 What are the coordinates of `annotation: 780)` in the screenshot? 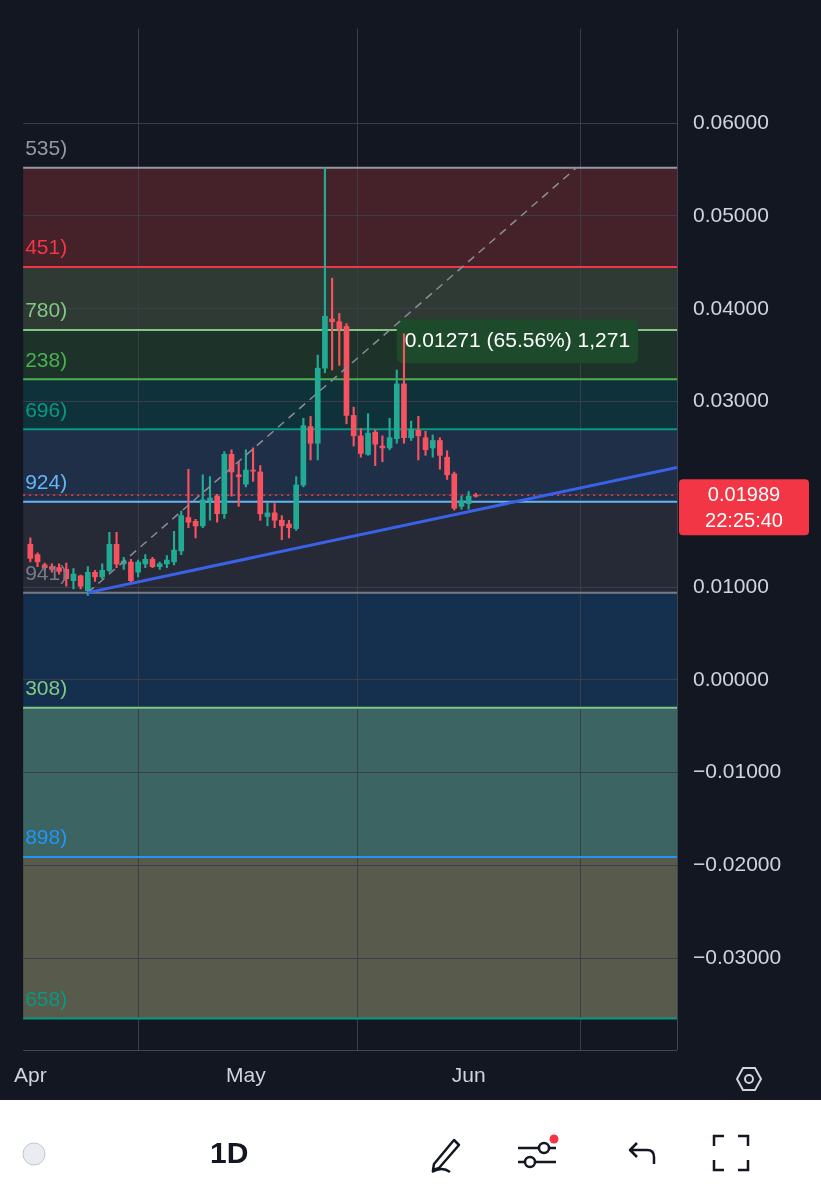 It's located at (46, 310).